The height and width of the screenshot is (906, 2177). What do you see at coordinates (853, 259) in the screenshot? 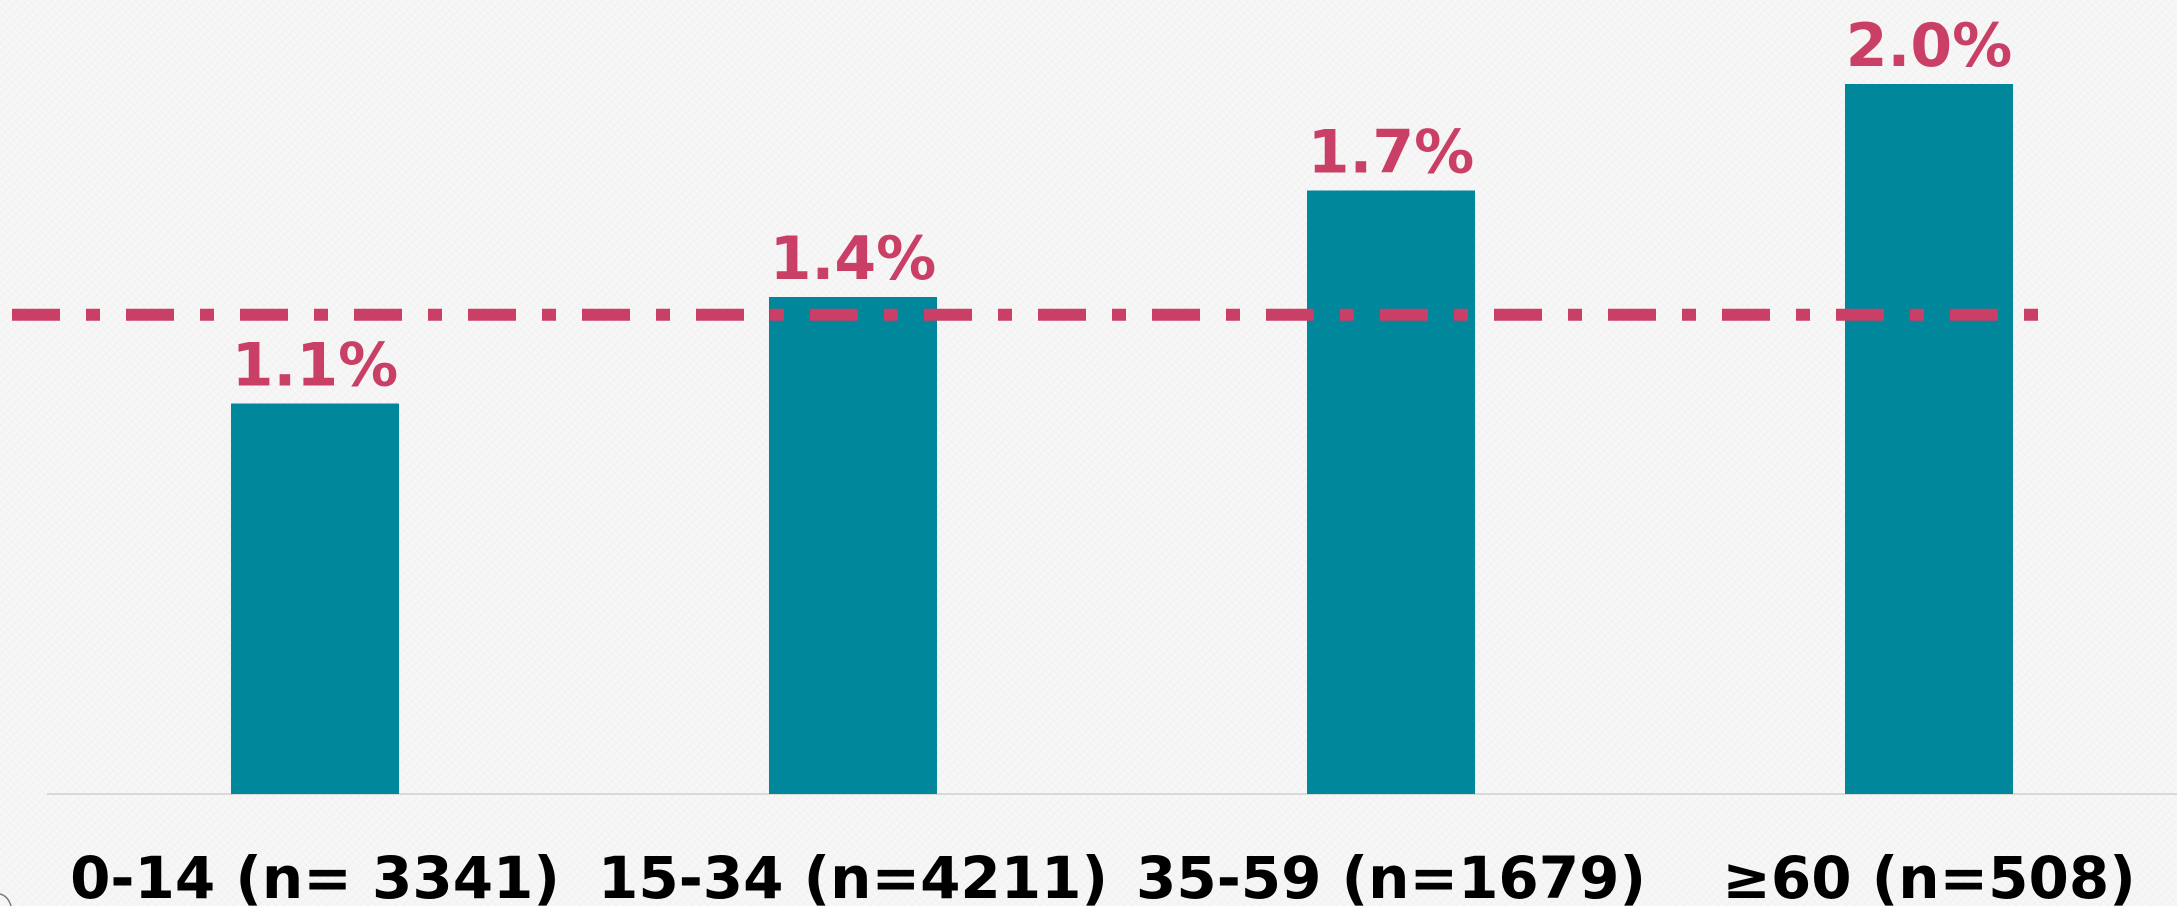
I see `bar-value-label: 1.4%` at bounding box center [853, 259].